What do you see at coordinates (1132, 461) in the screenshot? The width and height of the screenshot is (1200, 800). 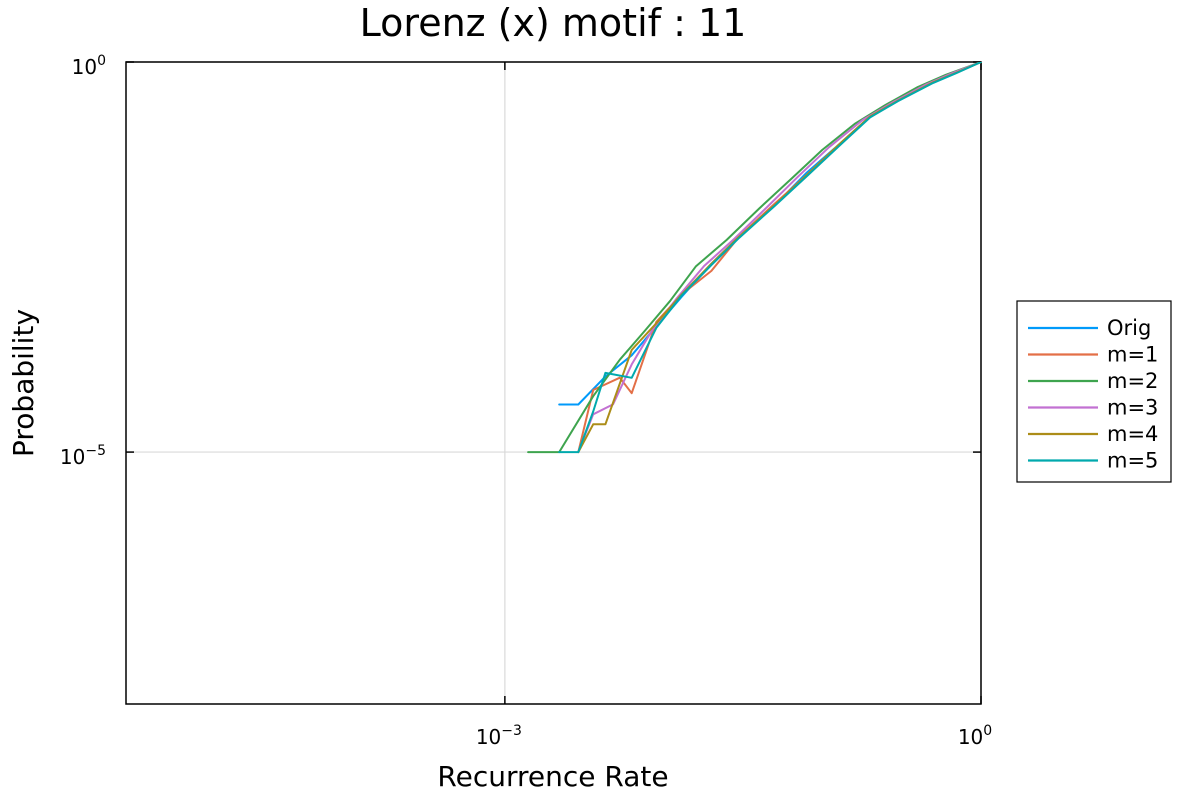 I see `legend-label-5: m=5` at bounding box center [1132, 461].